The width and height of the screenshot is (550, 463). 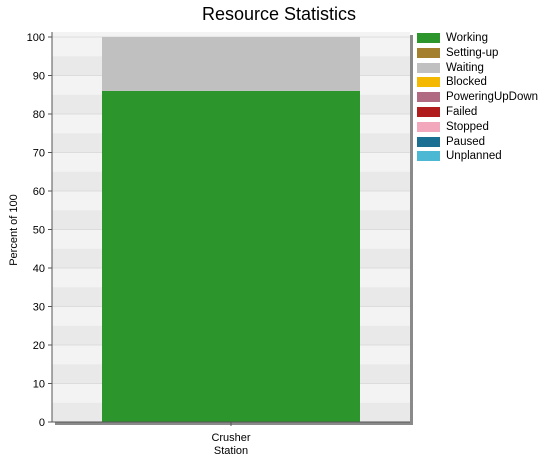 I want to click on bar-segment-waiting, so click(x=231, y=64).